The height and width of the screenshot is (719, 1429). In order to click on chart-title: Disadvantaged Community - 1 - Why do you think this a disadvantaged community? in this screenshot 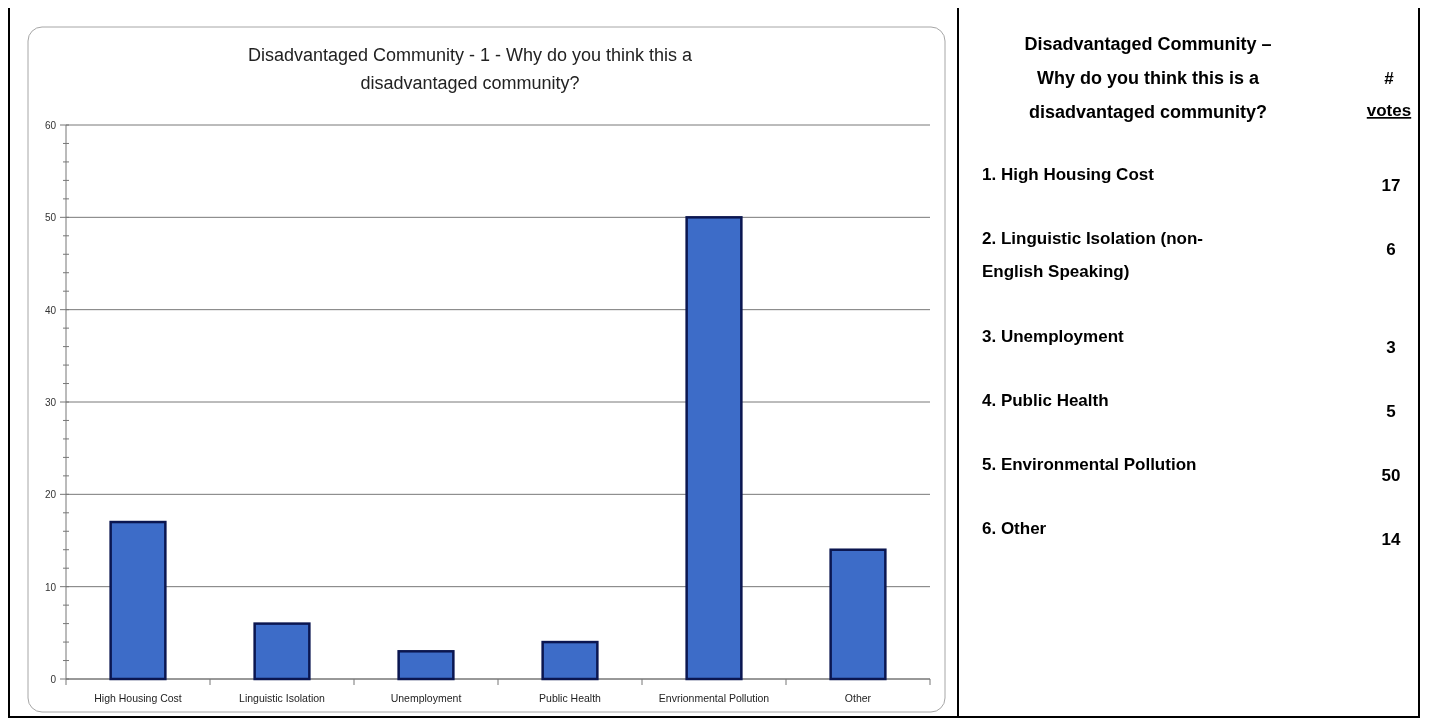, I will do `click(470, 69)`.